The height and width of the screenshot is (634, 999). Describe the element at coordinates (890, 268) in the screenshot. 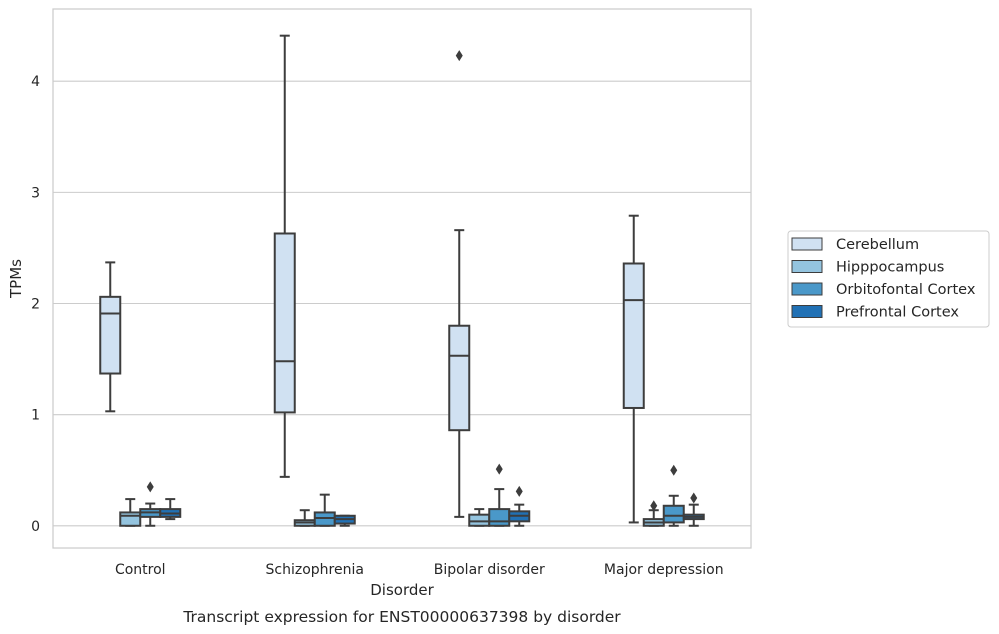

I see `legend-label: Hipppocampus` at that location.